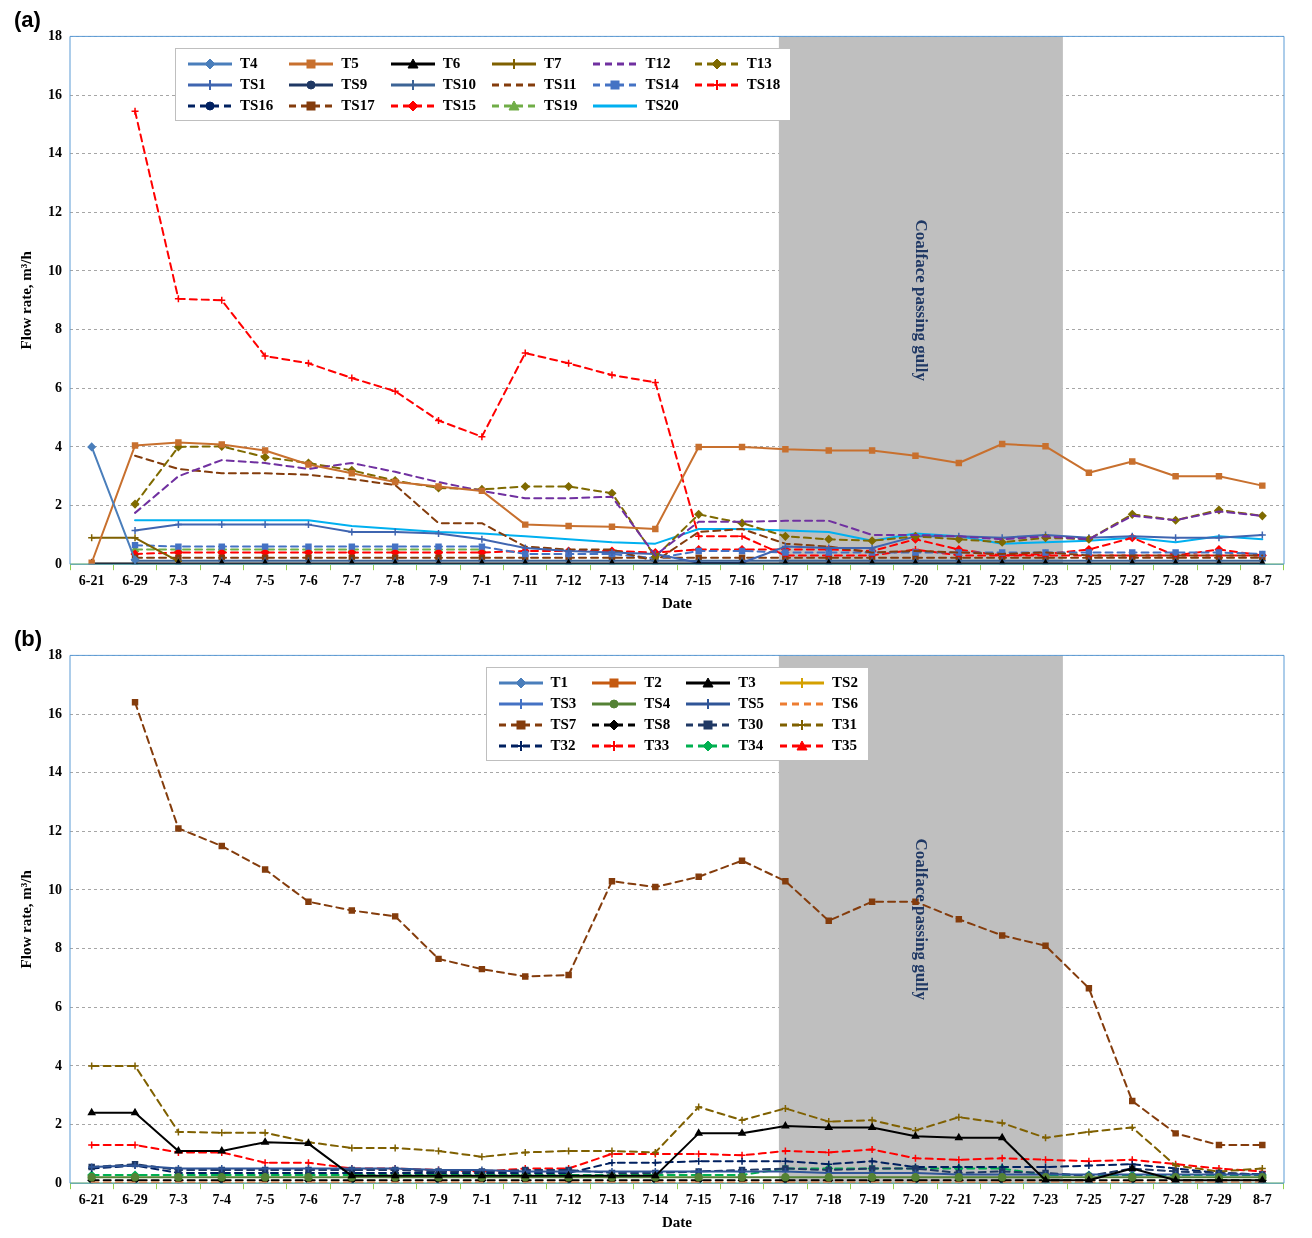 The image size is (1312, 1238). What do you see at coordinates (845, 746) in the screenshot?
I see `legend-label: T35` at bounding box center [845, 746].